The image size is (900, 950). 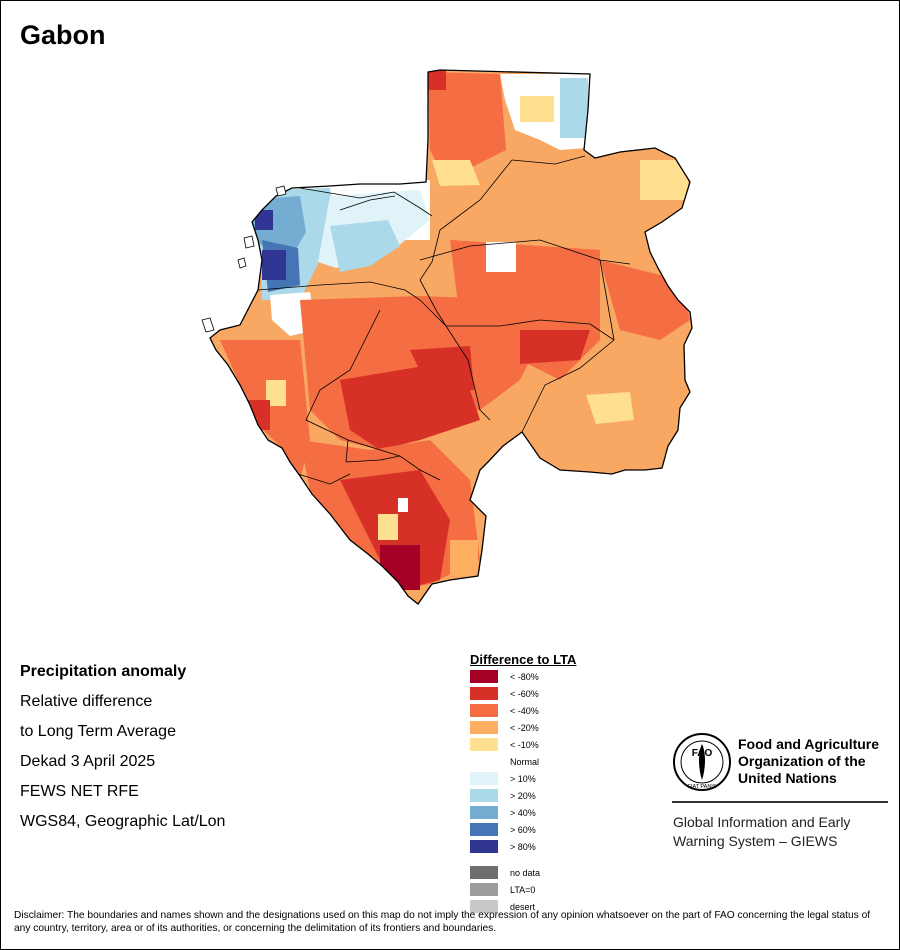 I want to click on legend-item-label: < -40%, so click(x=524, y=711).